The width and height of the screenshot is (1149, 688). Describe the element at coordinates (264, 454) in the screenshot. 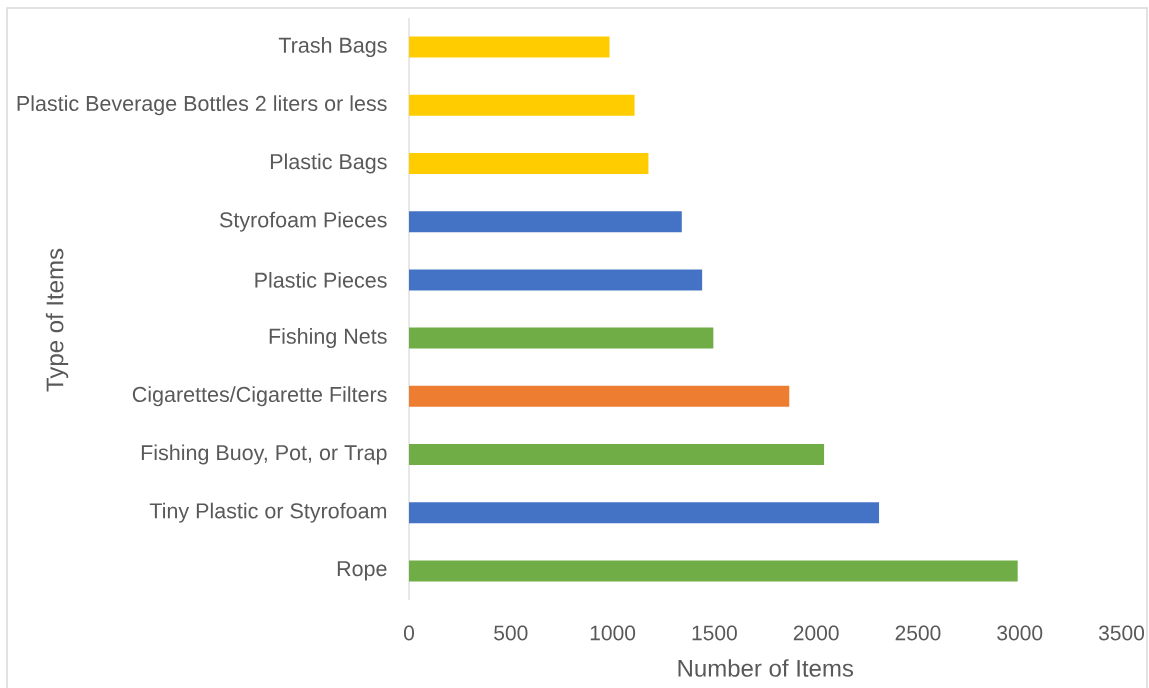

I see `y-tick-label: Fishing Buoy, Pot, or Trap` at that location.